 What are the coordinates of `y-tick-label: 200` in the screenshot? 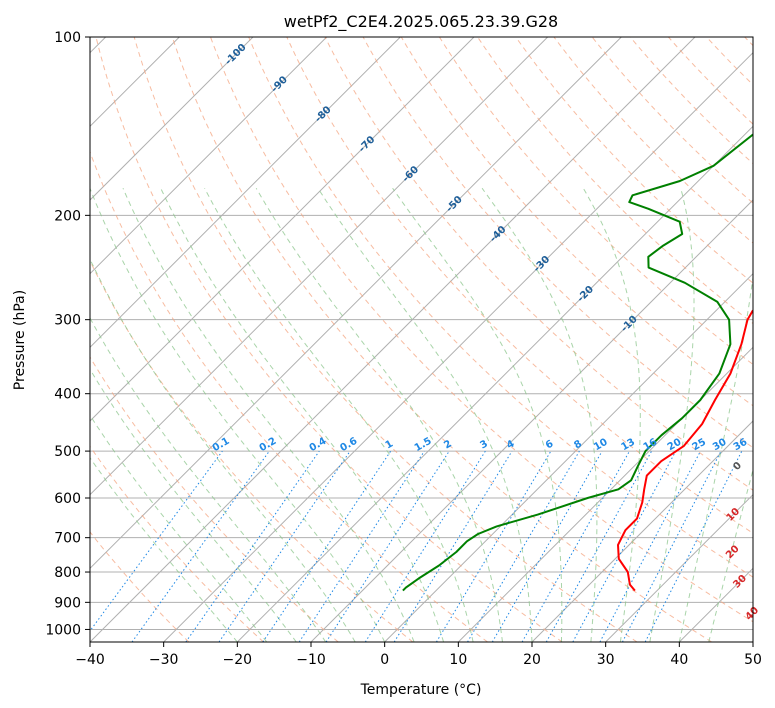 It's located at (67, 216).